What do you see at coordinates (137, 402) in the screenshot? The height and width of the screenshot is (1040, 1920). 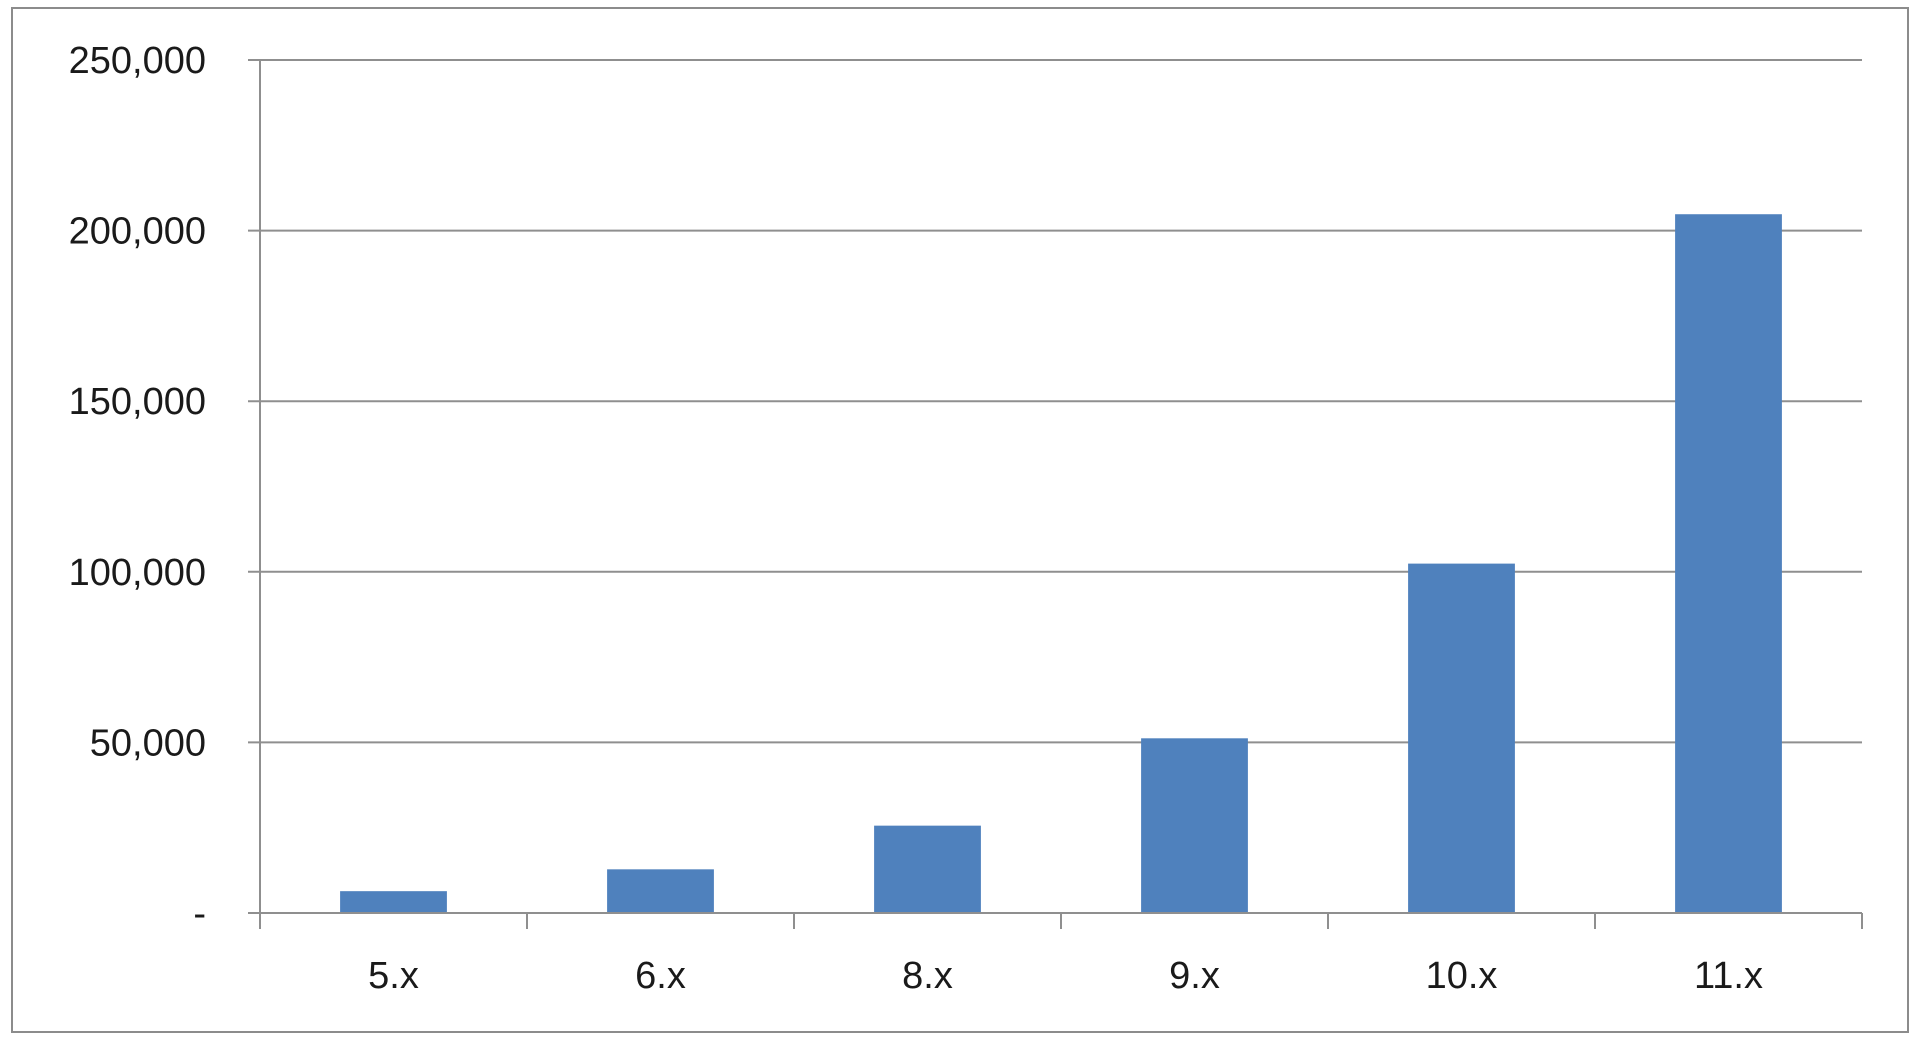 I see `y-tick-label: 150,000` at bounding box center [137, 402].